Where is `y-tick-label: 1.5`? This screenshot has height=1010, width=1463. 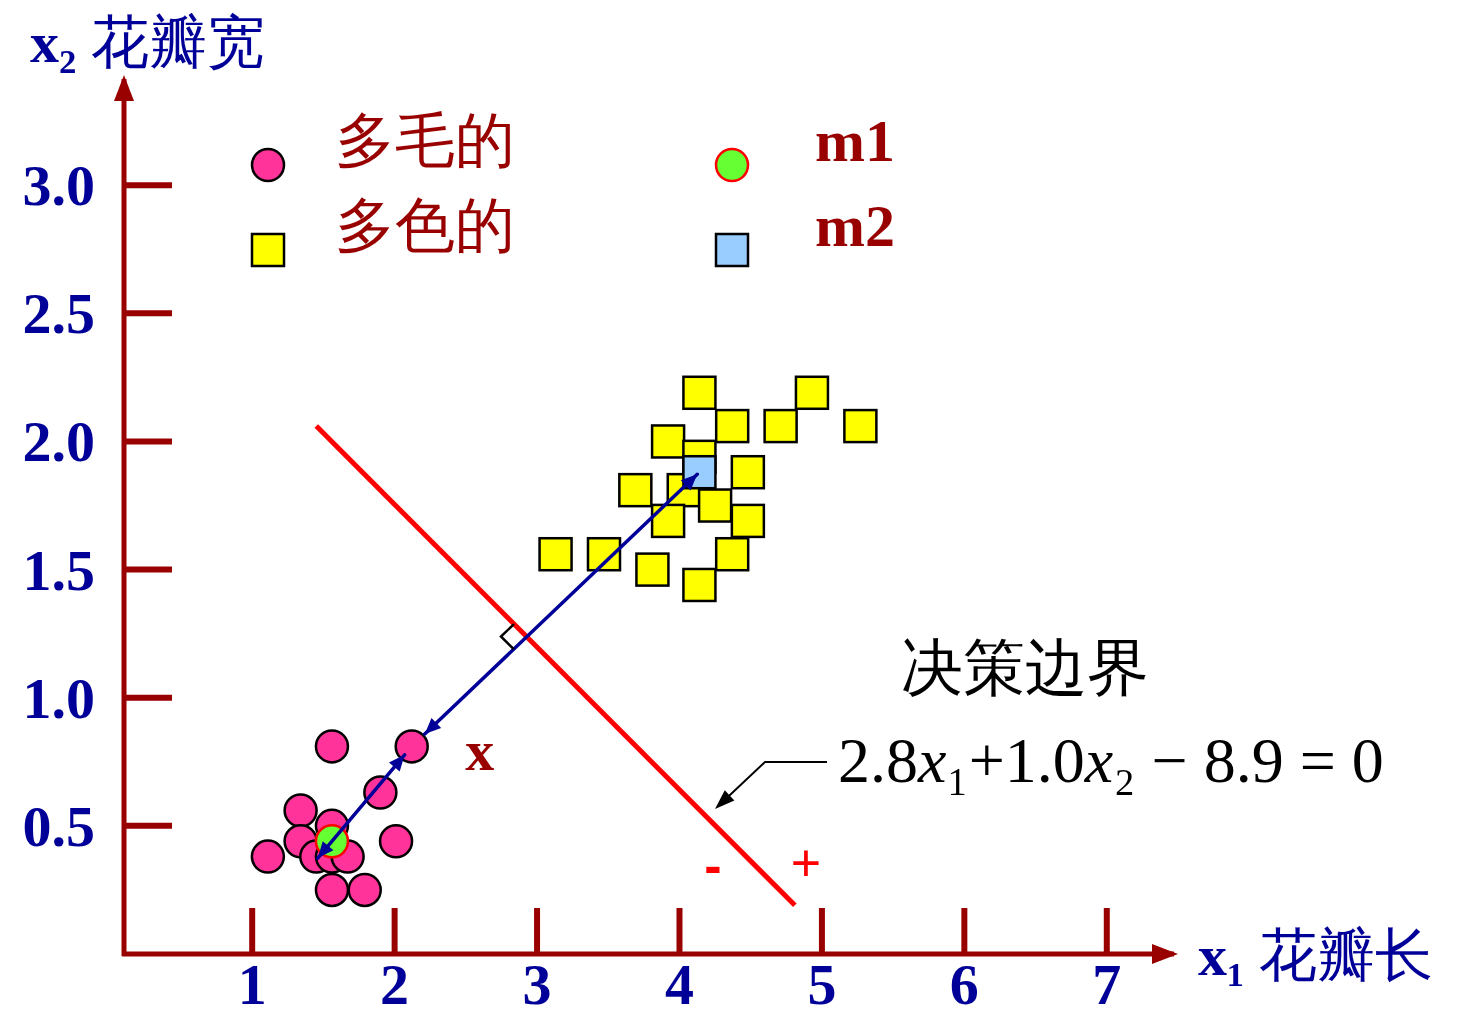 y-tick-label: 1.5 is located at coordinates (58, 570).